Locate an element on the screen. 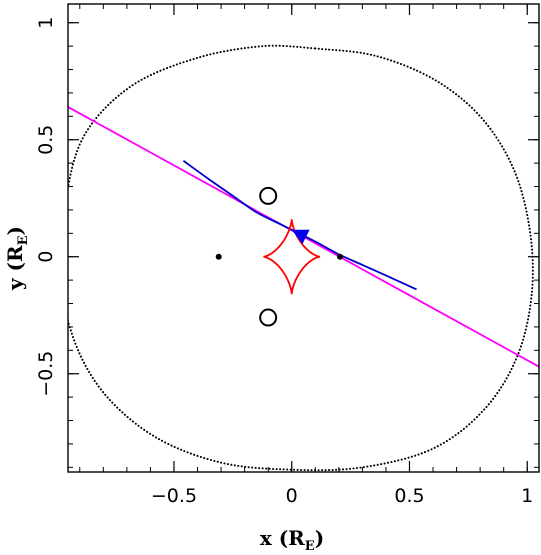 The width and height of the screenshot is (541, 555). x-tick-label: −0.5 is located at coordinates (174, 496).